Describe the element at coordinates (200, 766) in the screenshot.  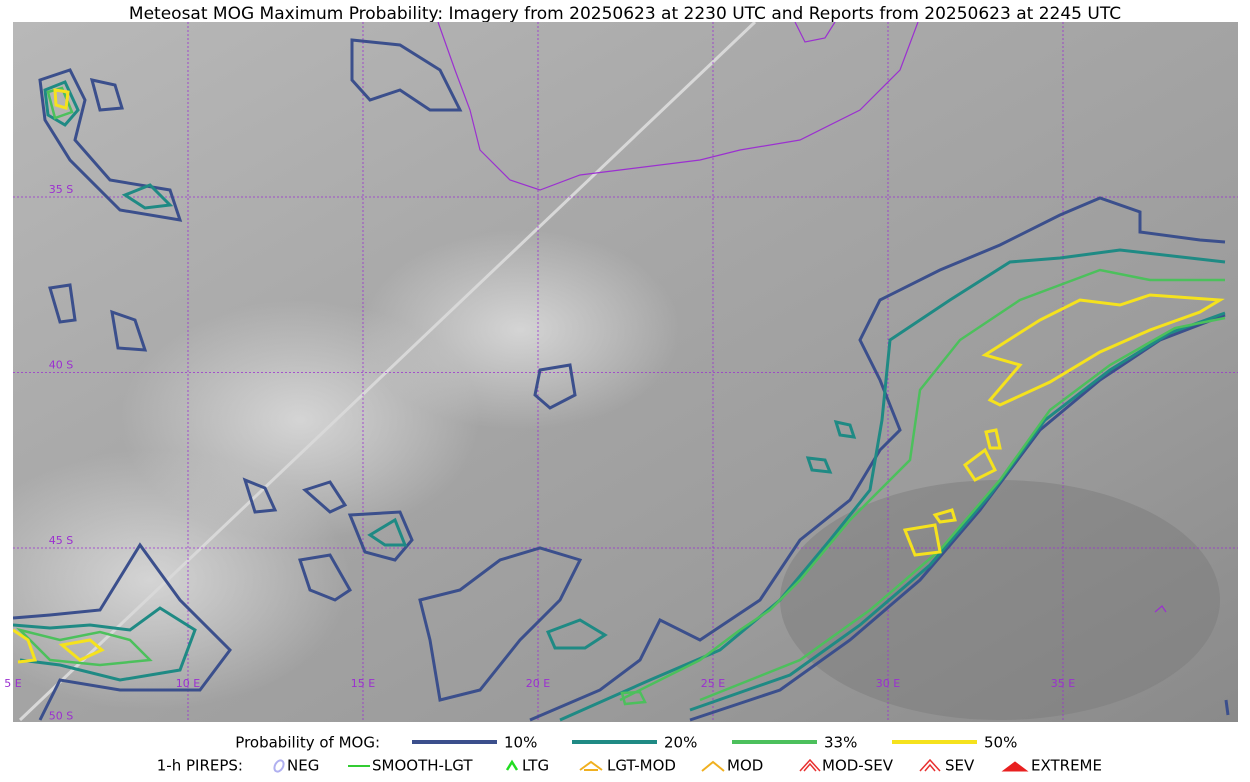
I see `legend-title: 1-h PIREPS:` at that location.